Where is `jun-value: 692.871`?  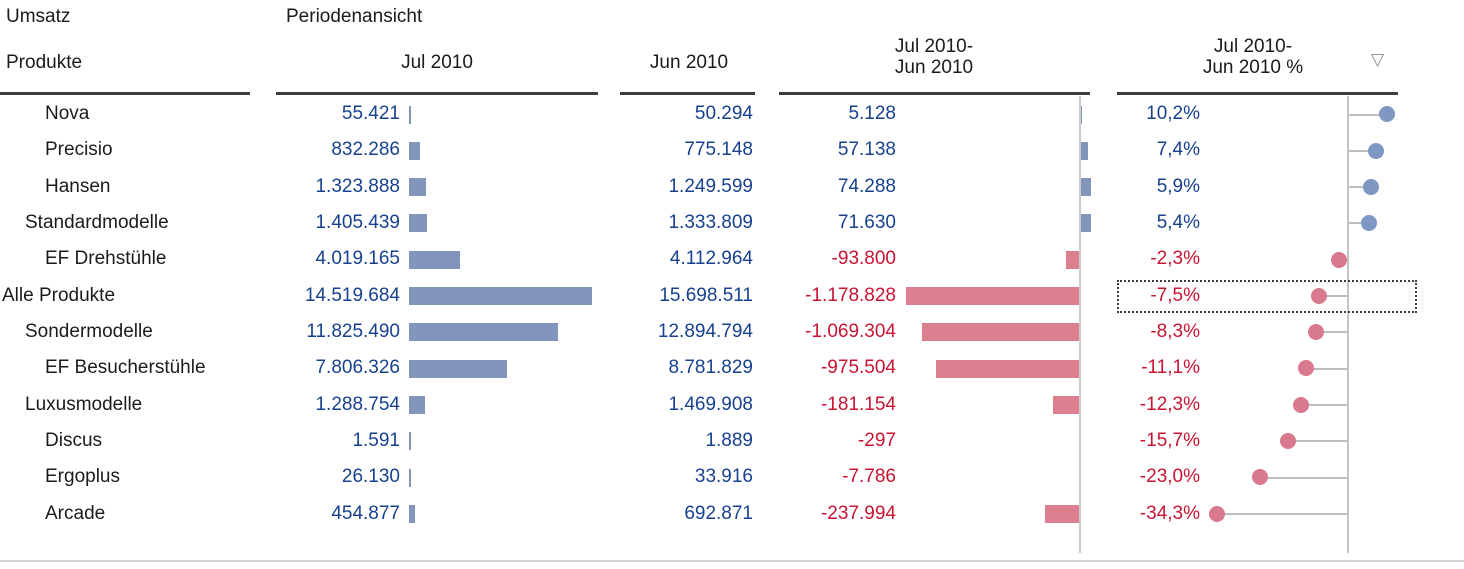
jun-value: 692.871 is located at coordinates (718, 513).